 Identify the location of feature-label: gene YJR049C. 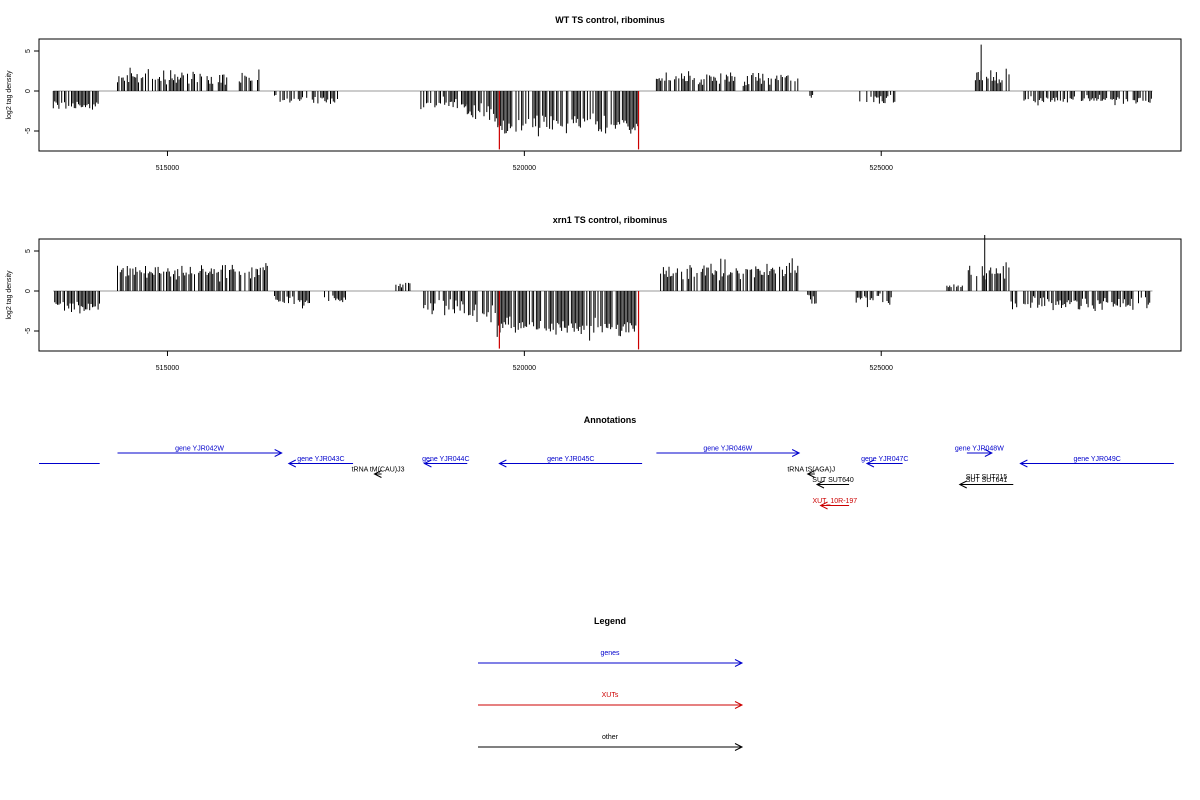
(1096, 459).